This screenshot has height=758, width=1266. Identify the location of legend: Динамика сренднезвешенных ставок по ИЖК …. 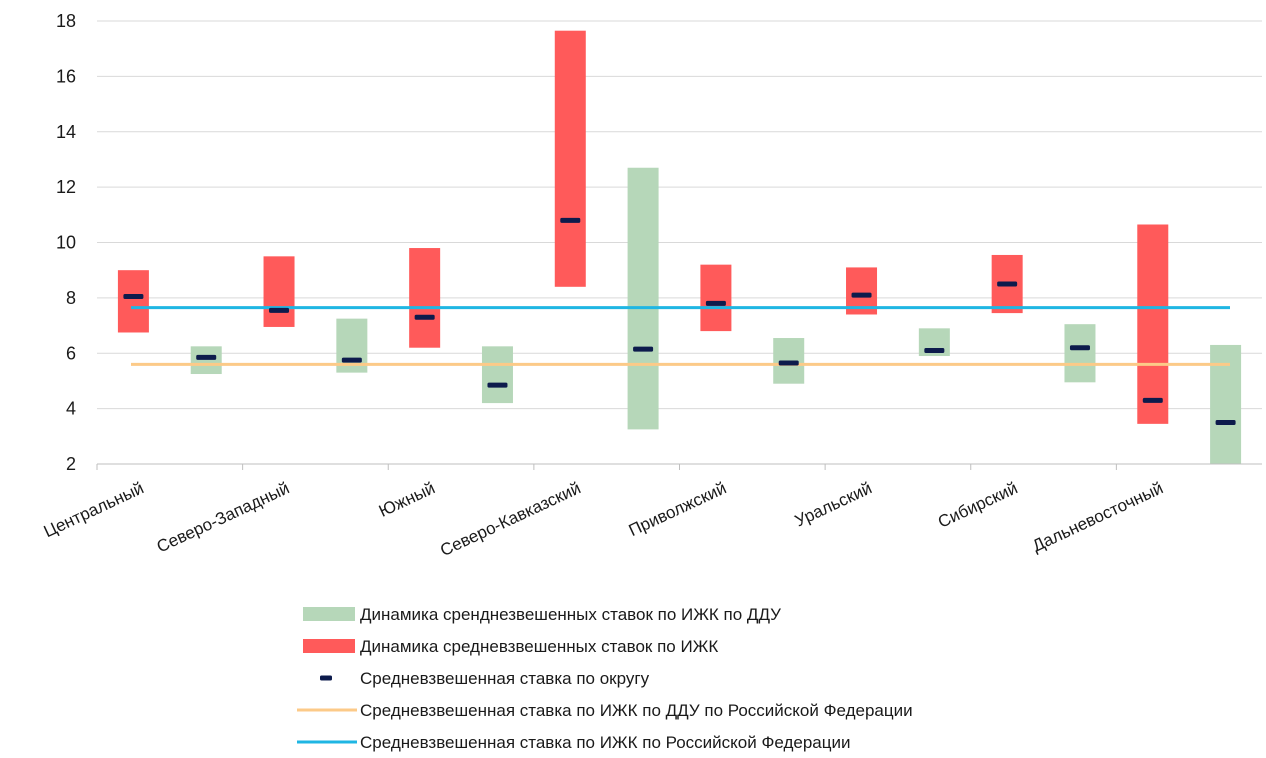
(605, 678).